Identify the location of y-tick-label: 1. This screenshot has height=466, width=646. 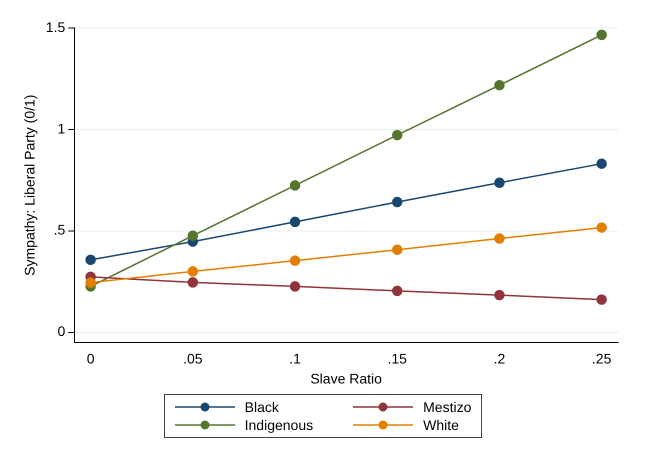
(61, 128).